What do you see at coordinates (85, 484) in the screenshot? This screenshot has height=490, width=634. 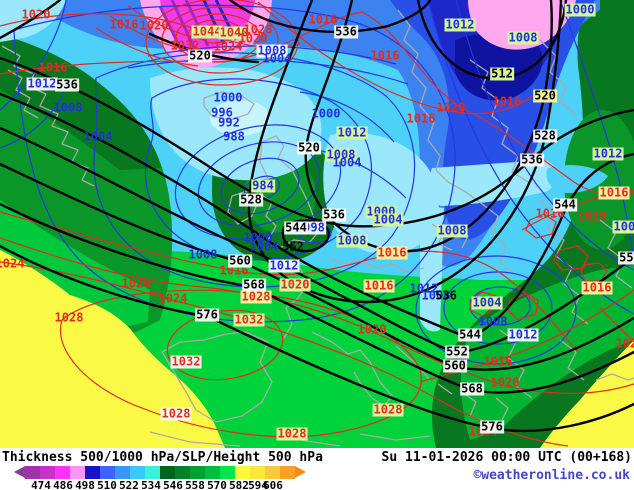 I see `scale-value: 498` at bounding box center [85, 484].